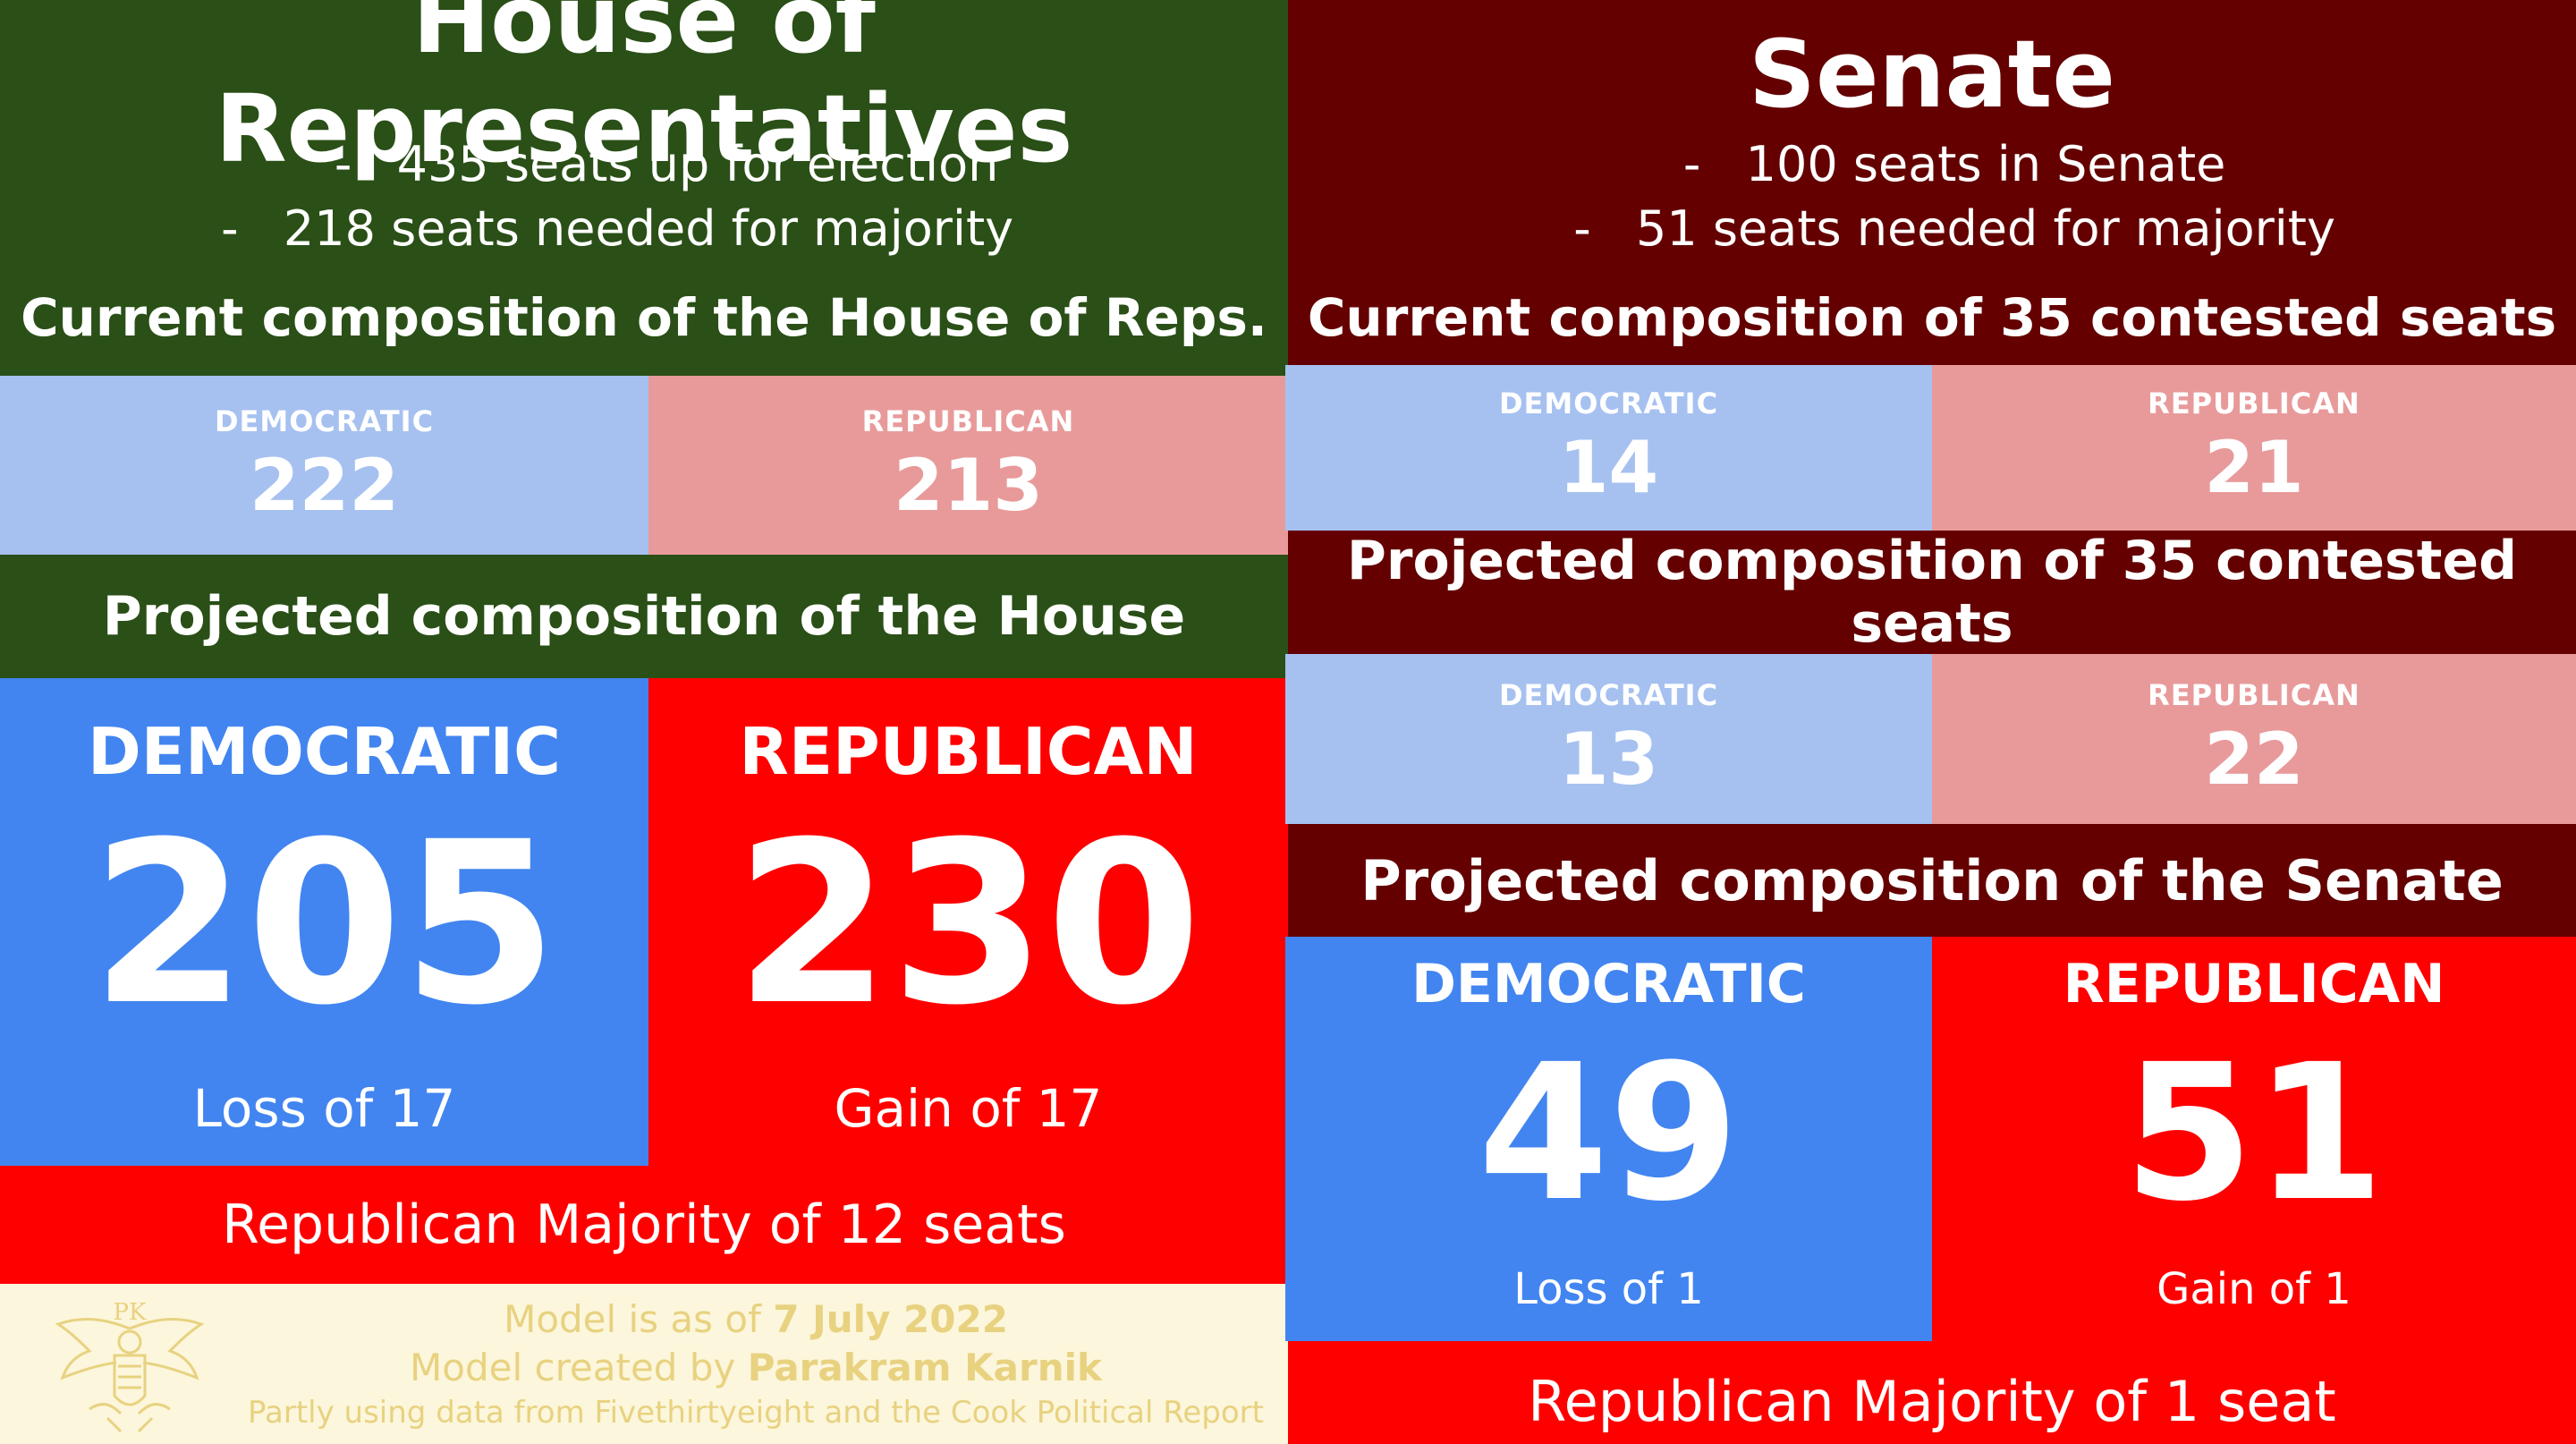 The image size is (2576, 1444). I want to click on eagle-seal-icon: PK, so click(130, 1366).